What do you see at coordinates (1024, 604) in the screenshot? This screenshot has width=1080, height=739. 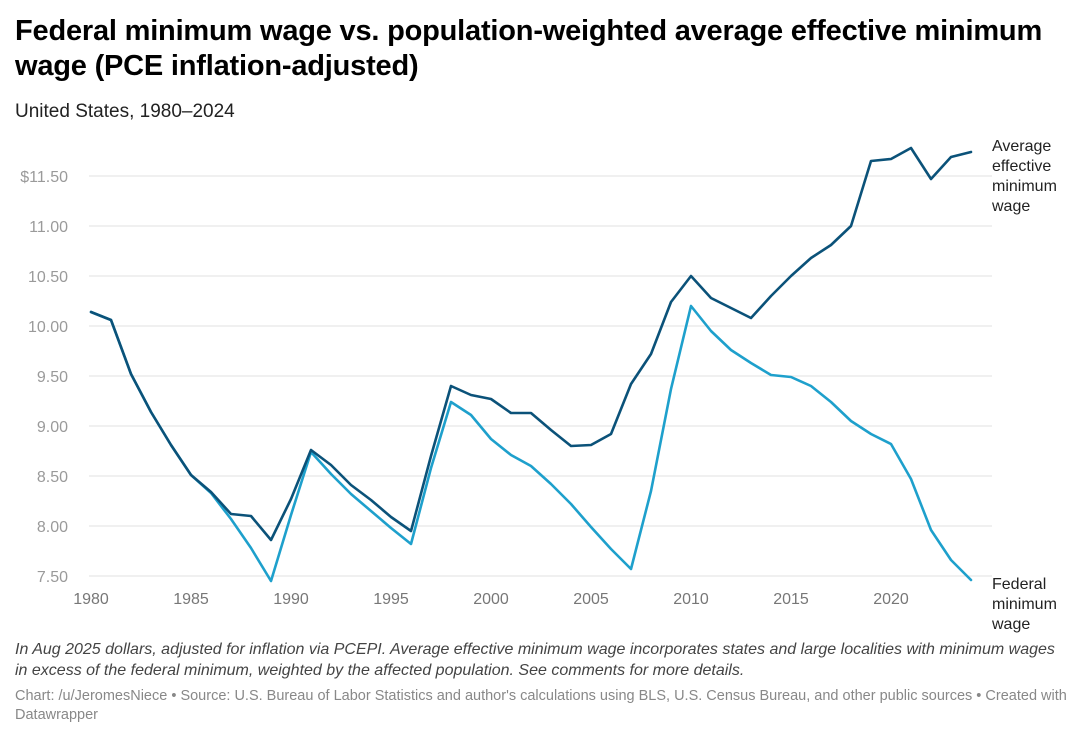 I see `federal-minimum-wage-label: minimum` at bounding box center [1024, 604].